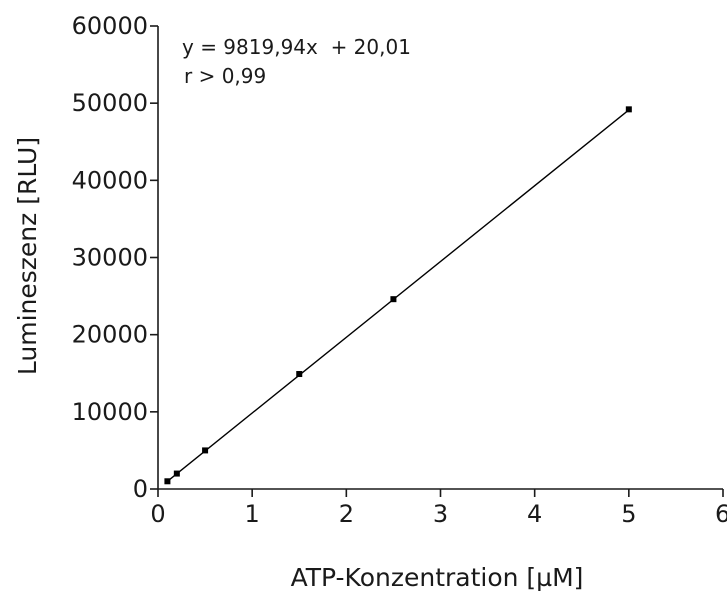 Image resolution: width=727 pixels, height=592 pixels. What do you see at coordinates (628, 514) in the screenshot?
I see `x-tick-label: 5` at bounding box center [628, 514].